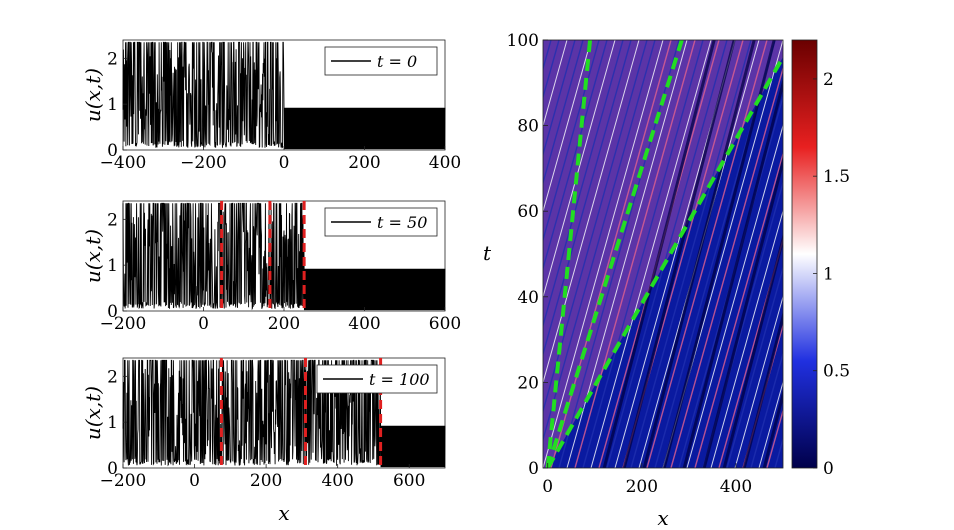  I want to click on legend-label: t = 100, so click(399, 379).